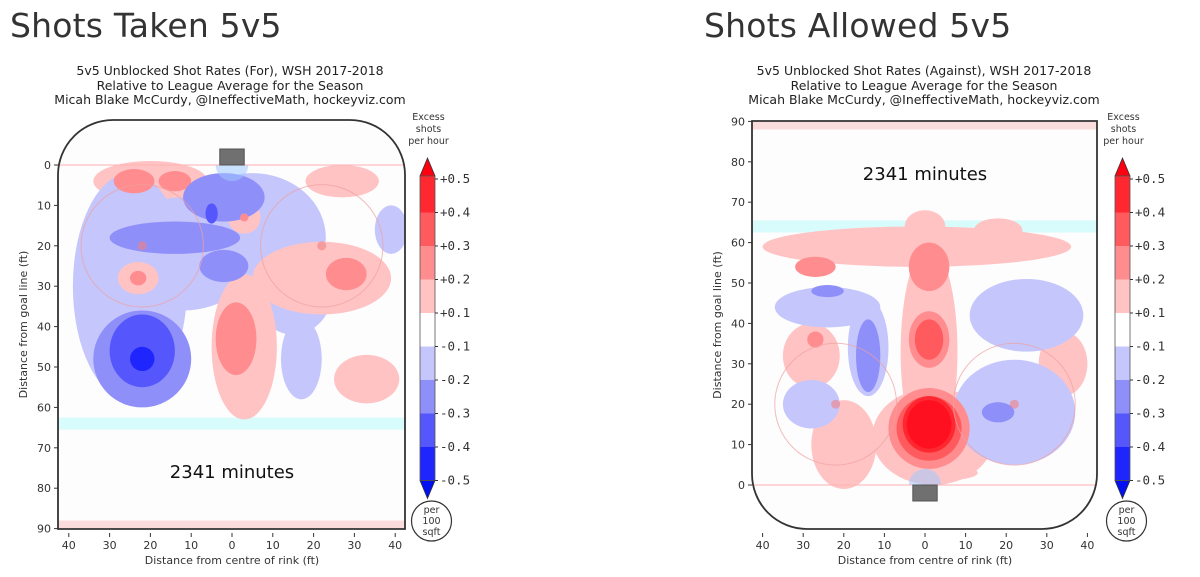 The image size is (1200, 577). What do you see at coordinates (738, 162) in the screenshot?
I see `y-tick-label: 80` at bounding box center [738, 162].